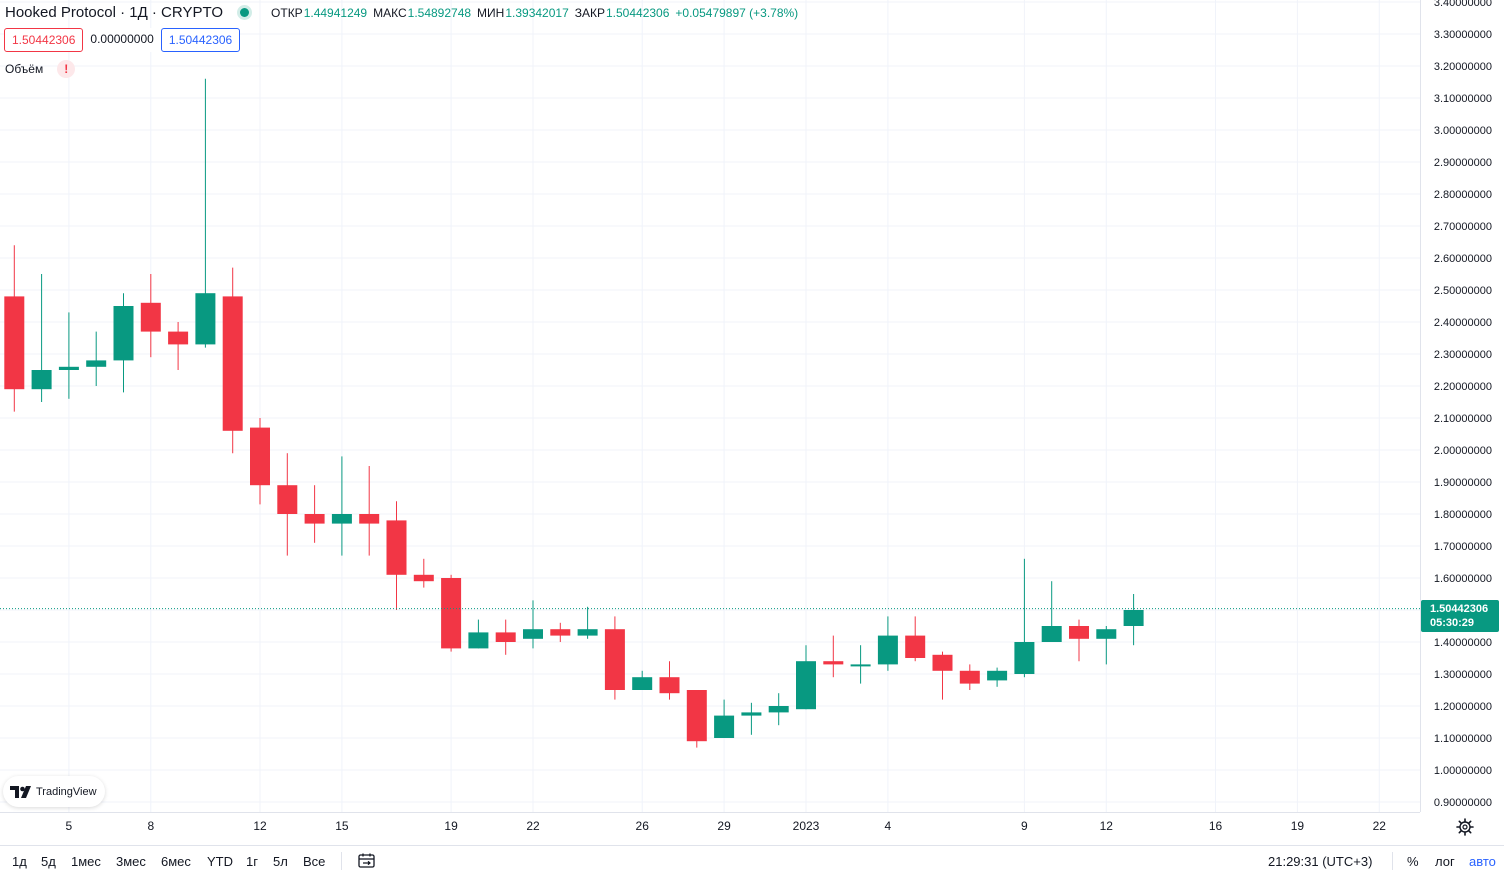 The image size is (1504, 877). Describe the element at coordinates (1463, 643) in the screenshot. I see `y-tick-label: 1.40000000` at that location.